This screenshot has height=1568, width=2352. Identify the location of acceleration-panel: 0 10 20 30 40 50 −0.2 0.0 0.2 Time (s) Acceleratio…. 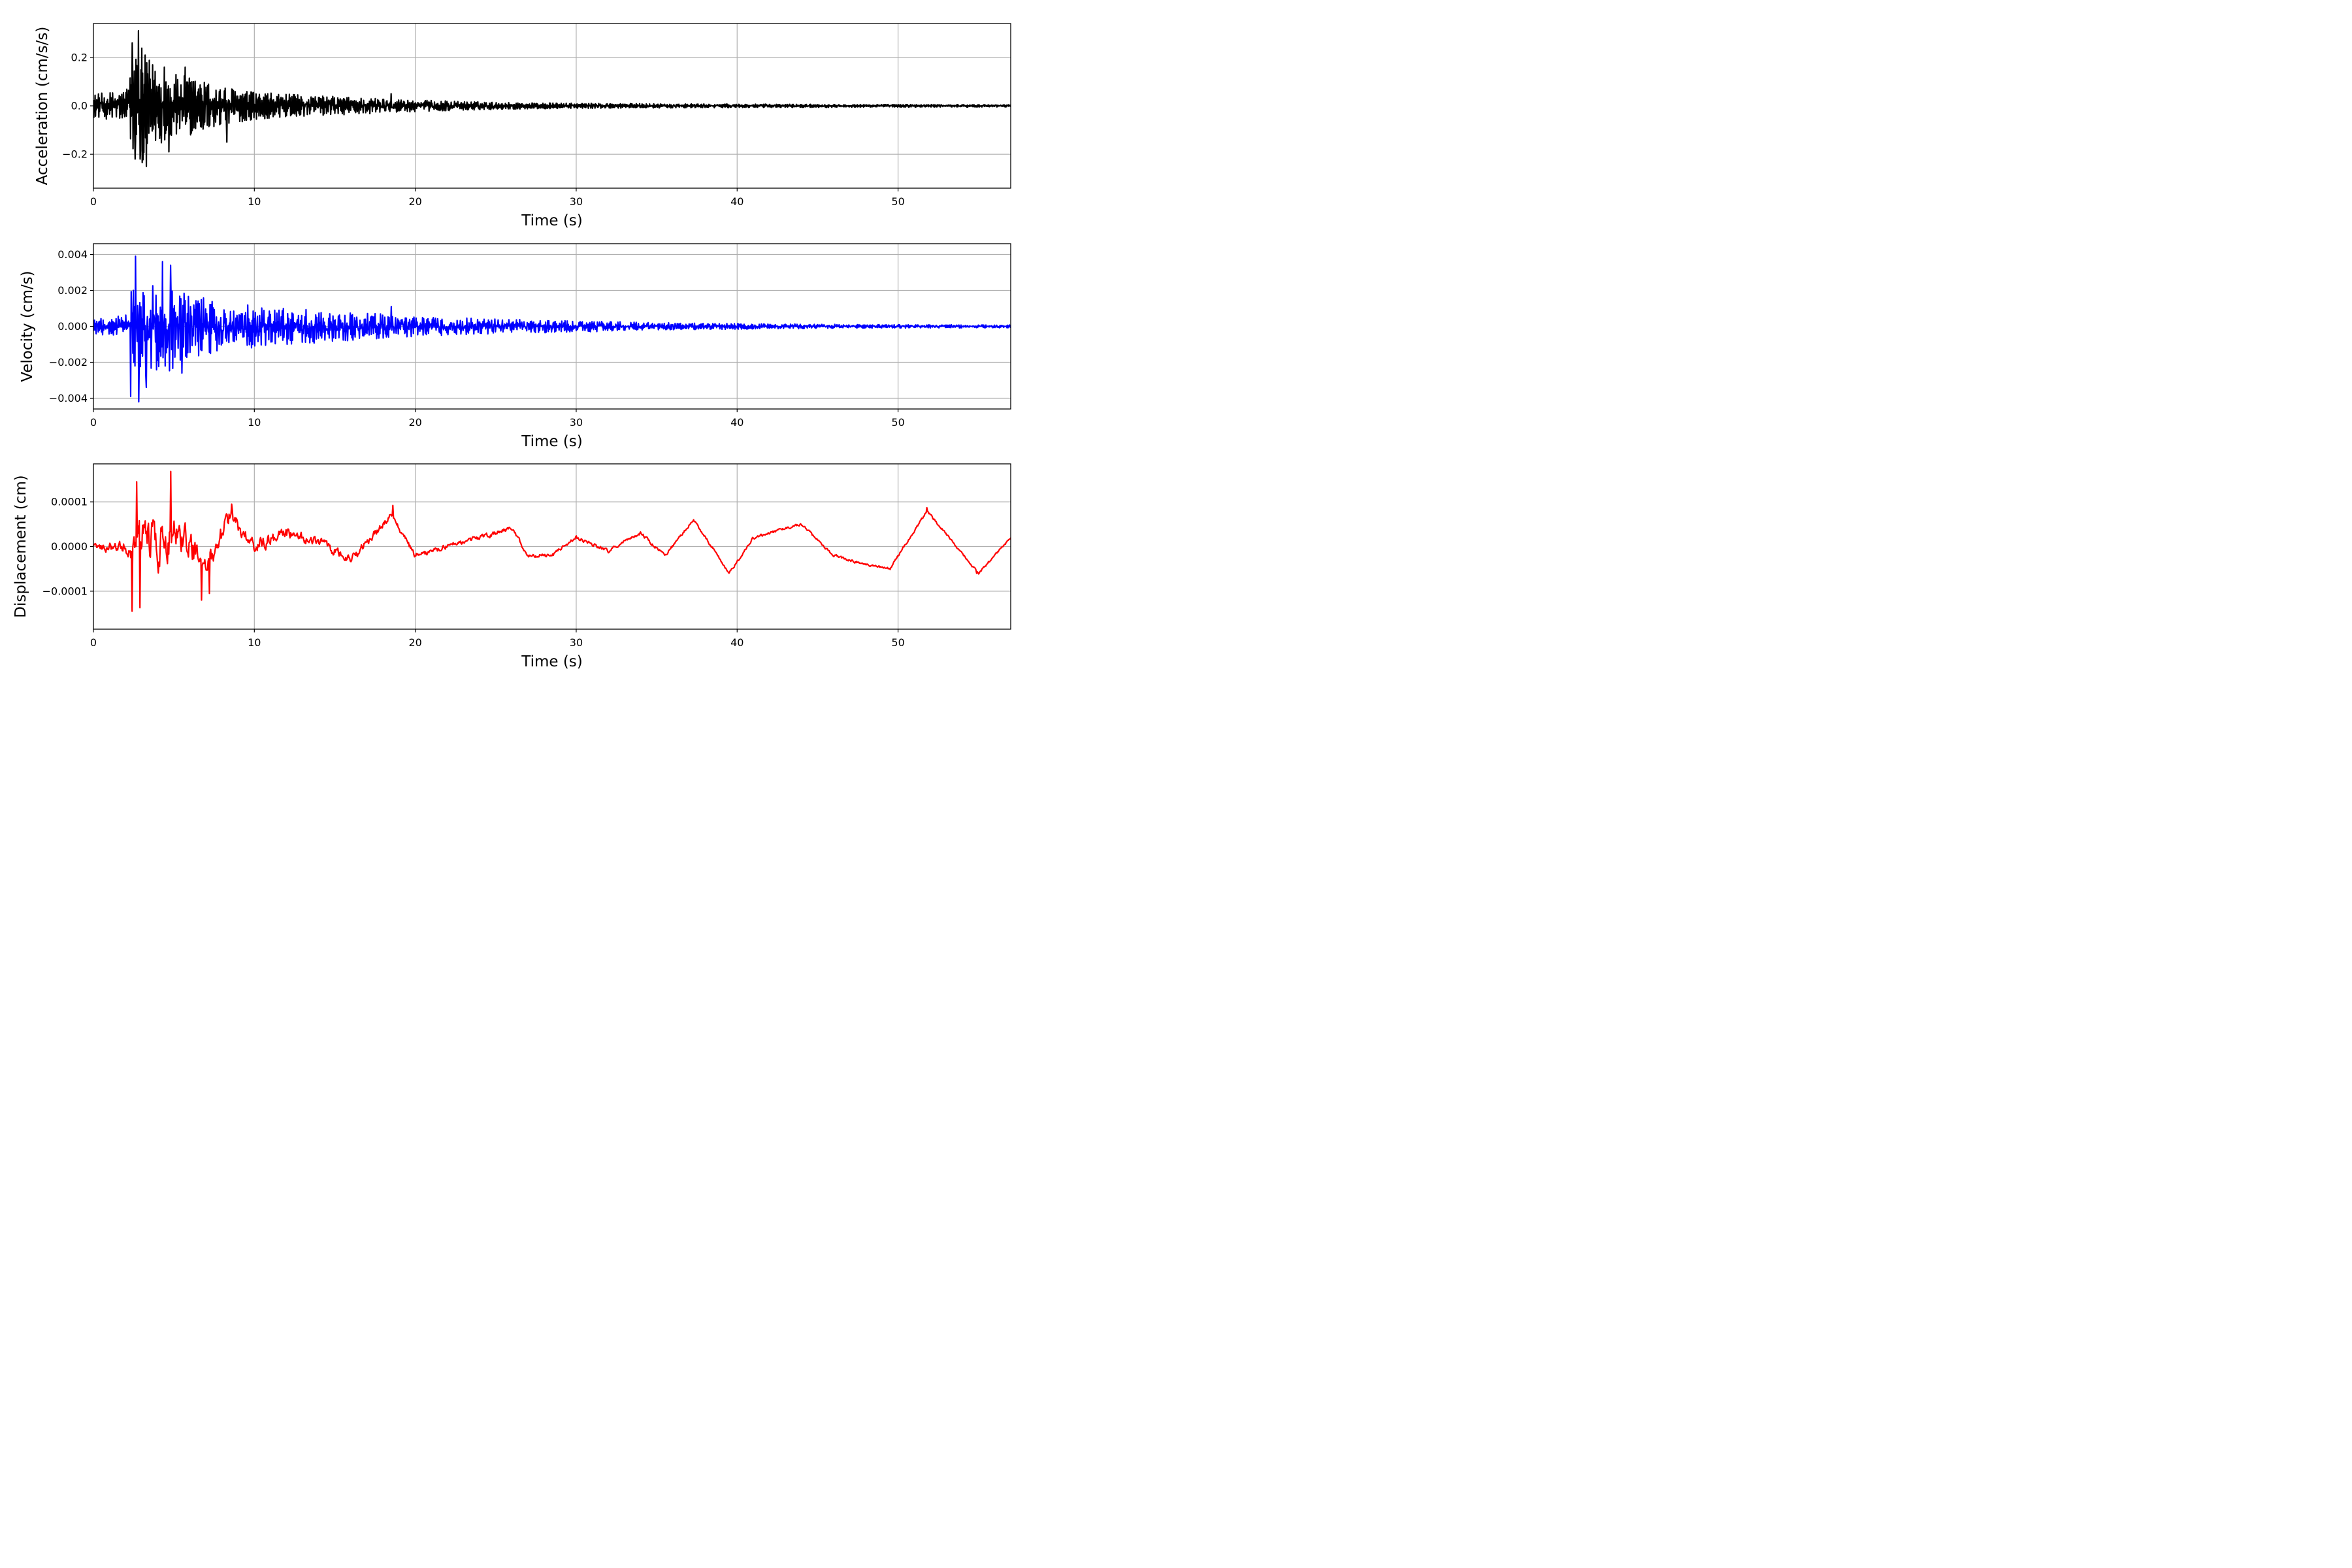
(522, 126).